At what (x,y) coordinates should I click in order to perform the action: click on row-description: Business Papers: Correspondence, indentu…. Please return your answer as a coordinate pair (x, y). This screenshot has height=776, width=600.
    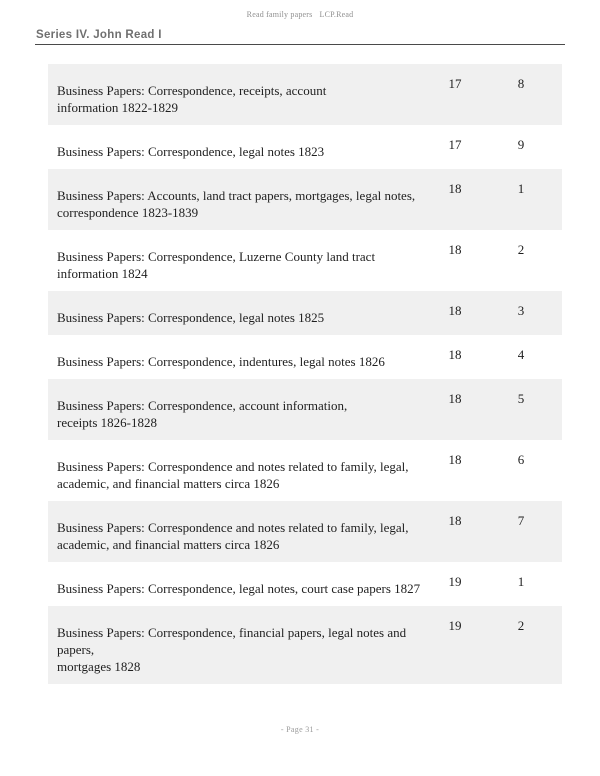
    Looking at the image, I should click on (221, 361).